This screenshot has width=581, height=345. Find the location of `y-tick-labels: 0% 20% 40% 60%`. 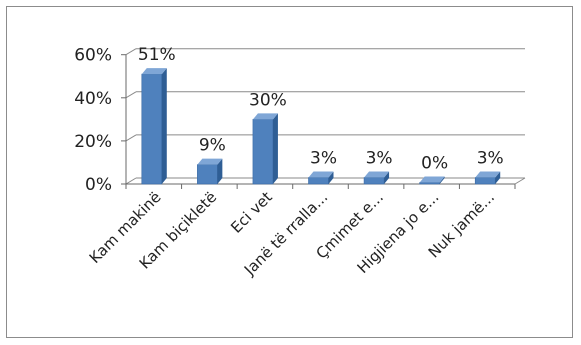

y-tick-labels: 0% 20% 40% 60% is located at coordinates (93, 120).